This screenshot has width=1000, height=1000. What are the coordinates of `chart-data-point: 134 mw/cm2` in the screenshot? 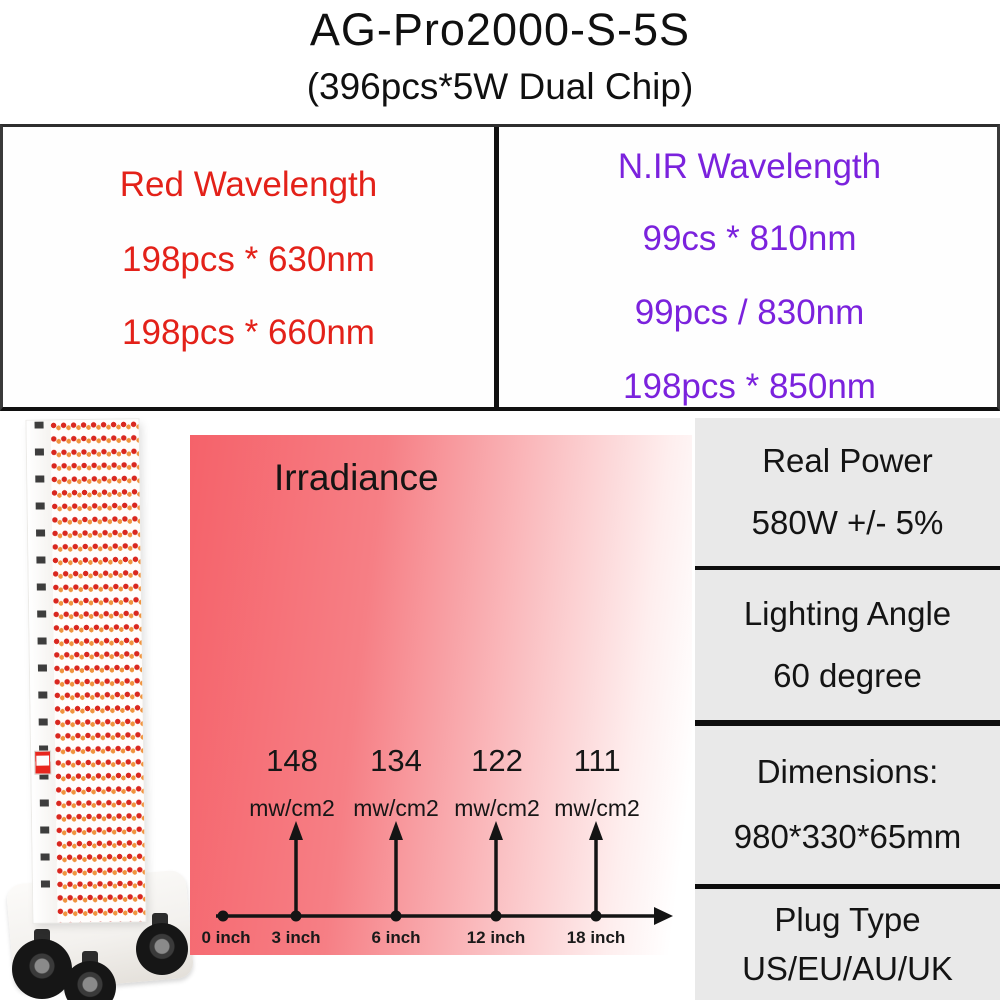 It's located at (396, 782).